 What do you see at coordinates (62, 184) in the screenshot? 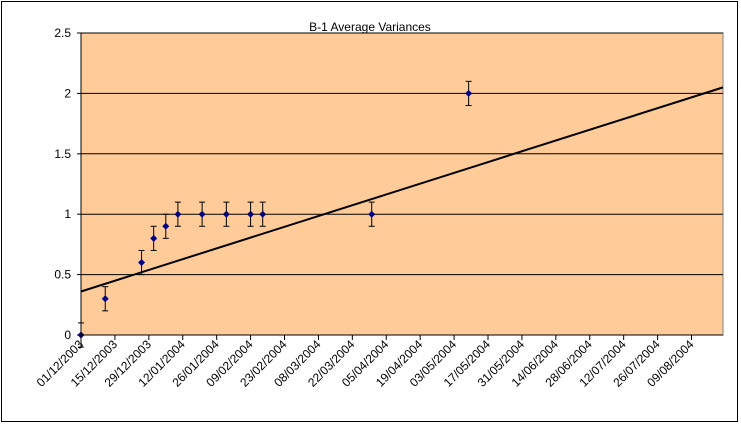
I see `ytick-layer: 0 0.5 1 1.5 2 2.5` at bounding box center [62, 184].